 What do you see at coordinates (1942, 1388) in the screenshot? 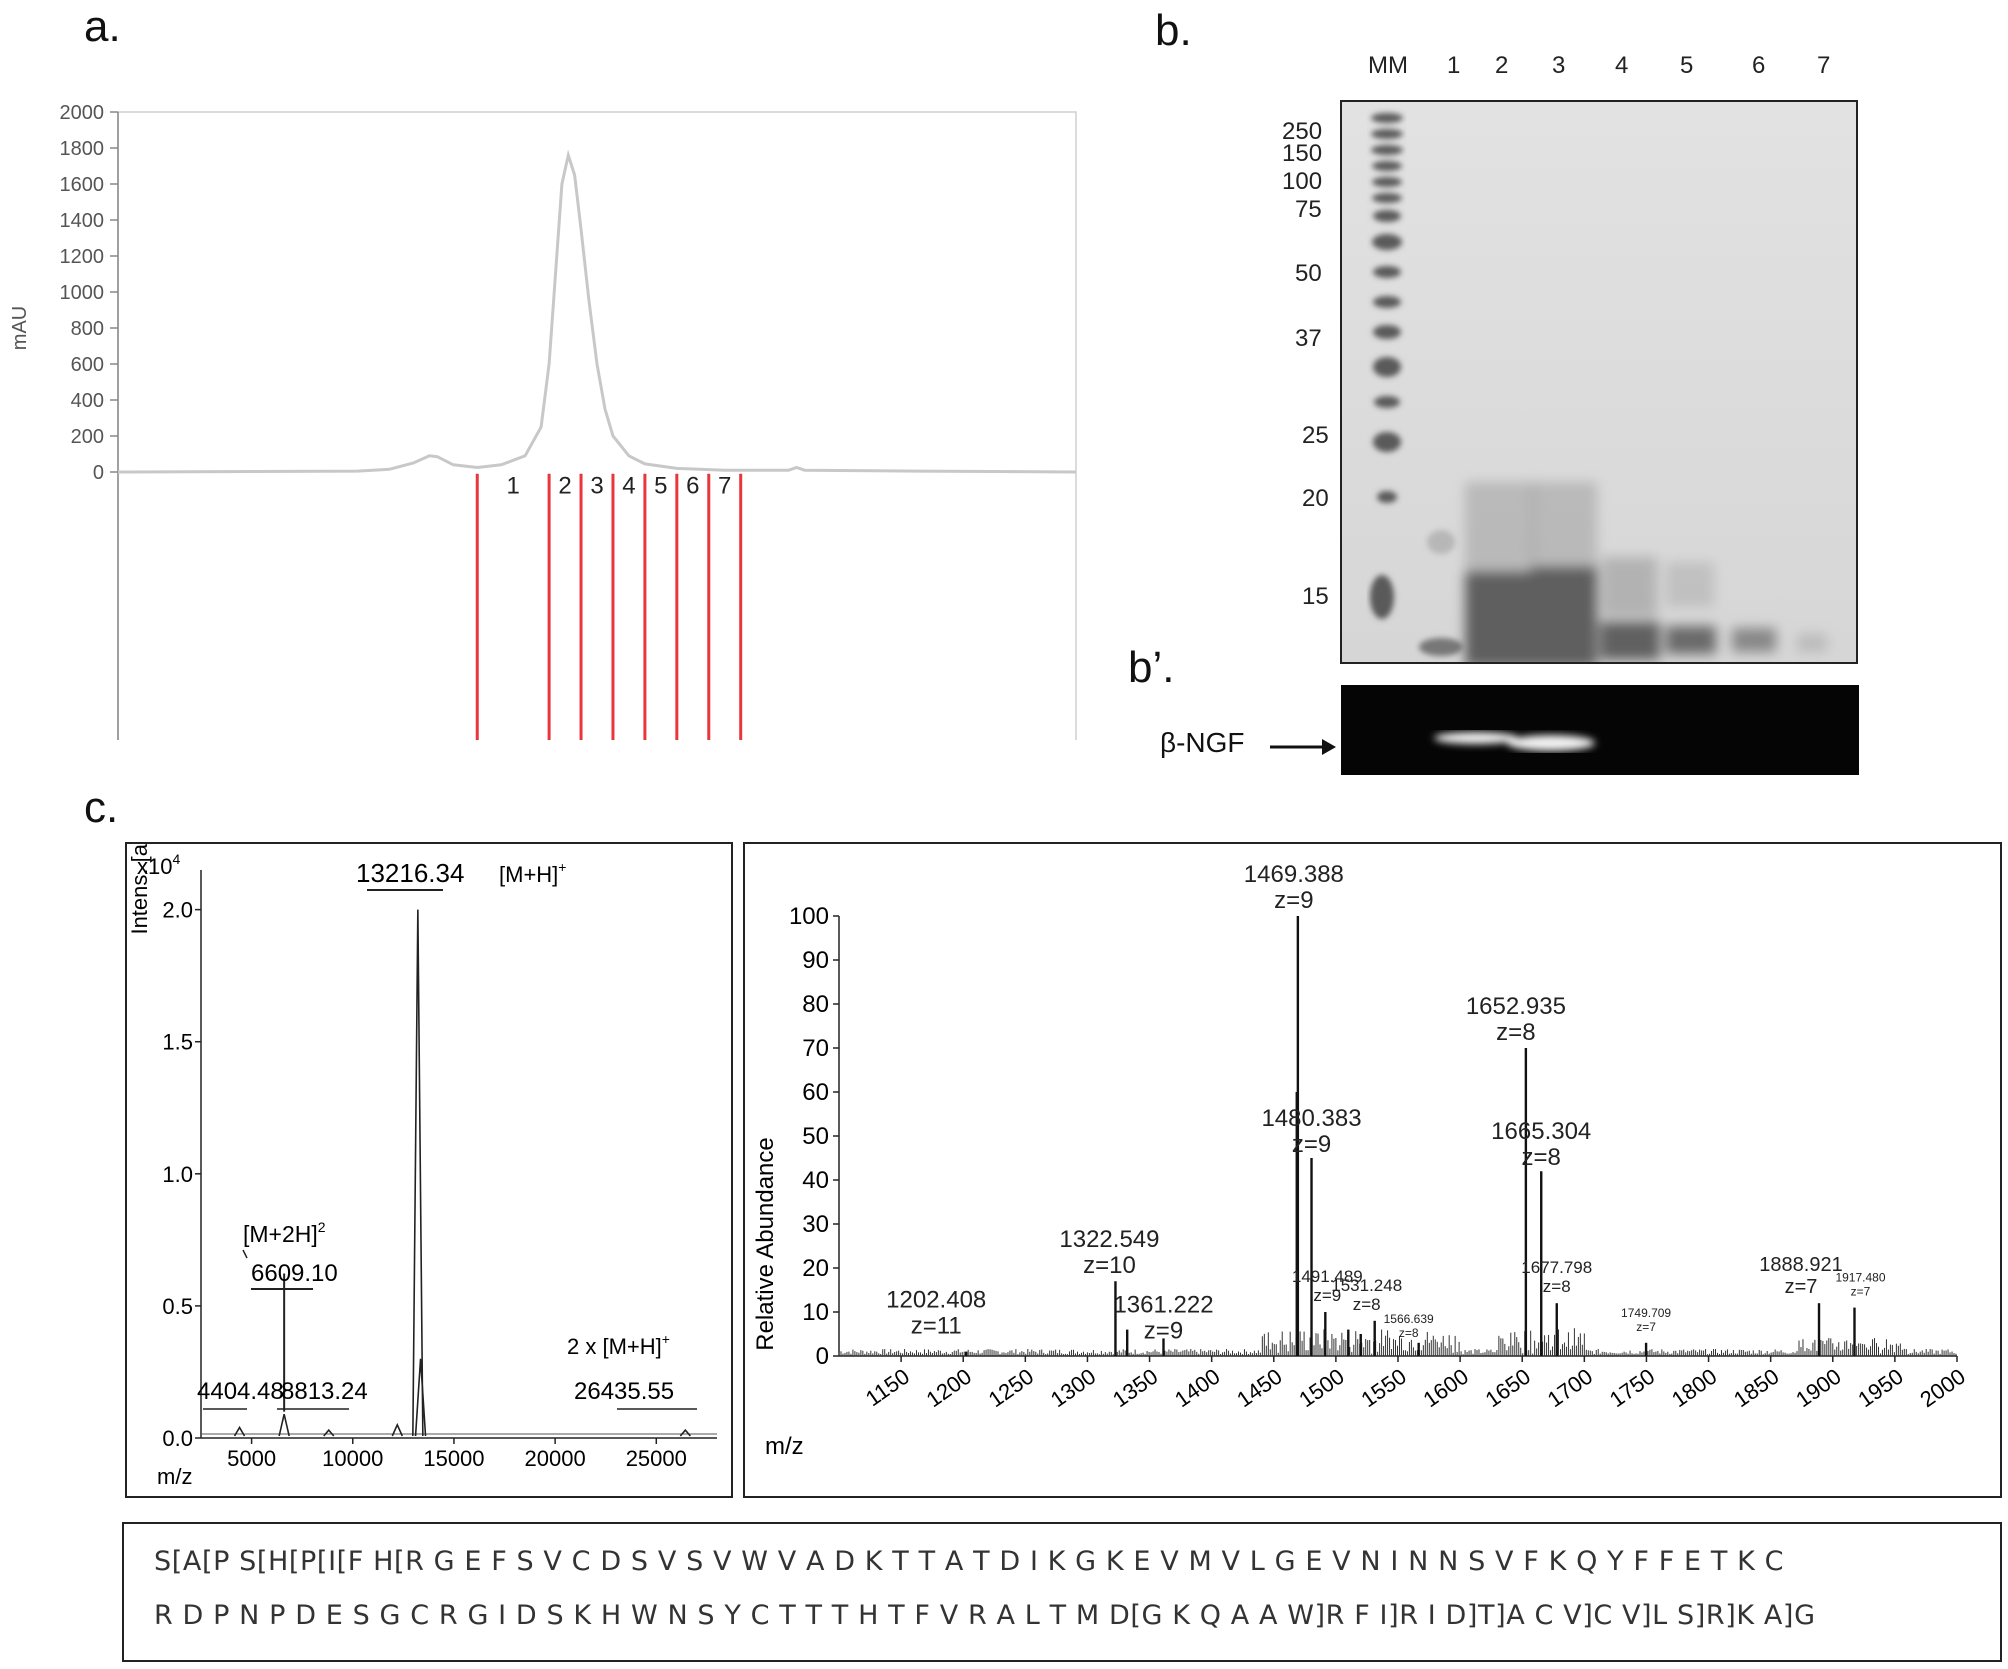
I see `x-tick-label: 2000` at bounding box center [1942, 1388].